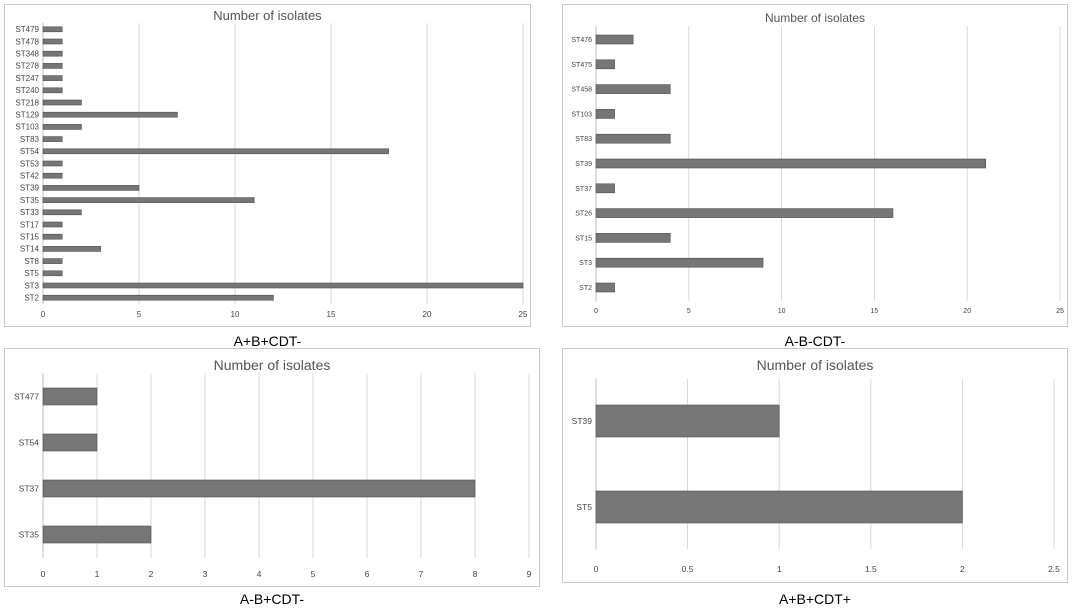 The width and height of the screenshot is (1084, 612). I want to click on category-label: ST278, so click(27, 66).